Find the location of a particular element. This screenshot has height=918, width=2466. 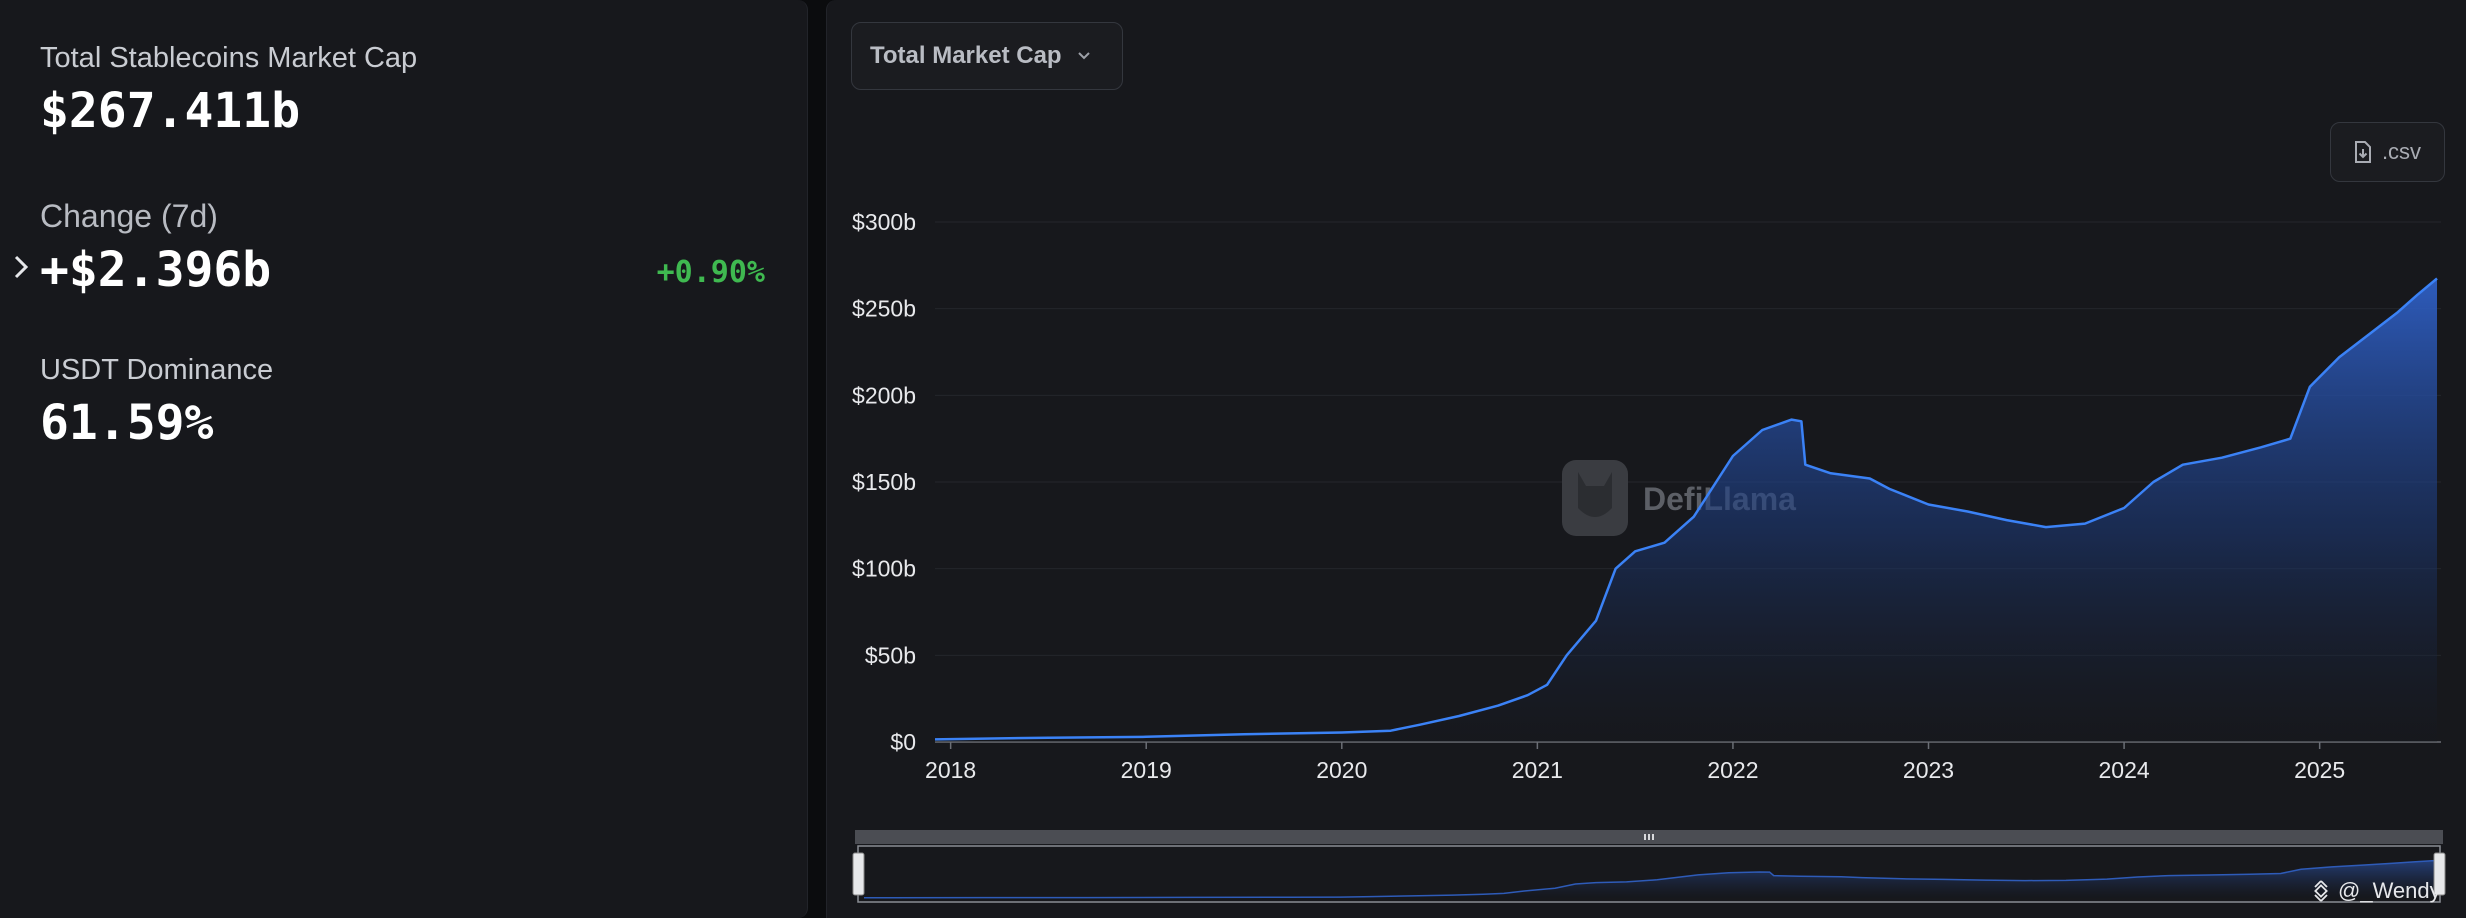

total-market-cap-stat: Total Stablecoins Market Cap $267.411b is located at coordinates (229, 90).